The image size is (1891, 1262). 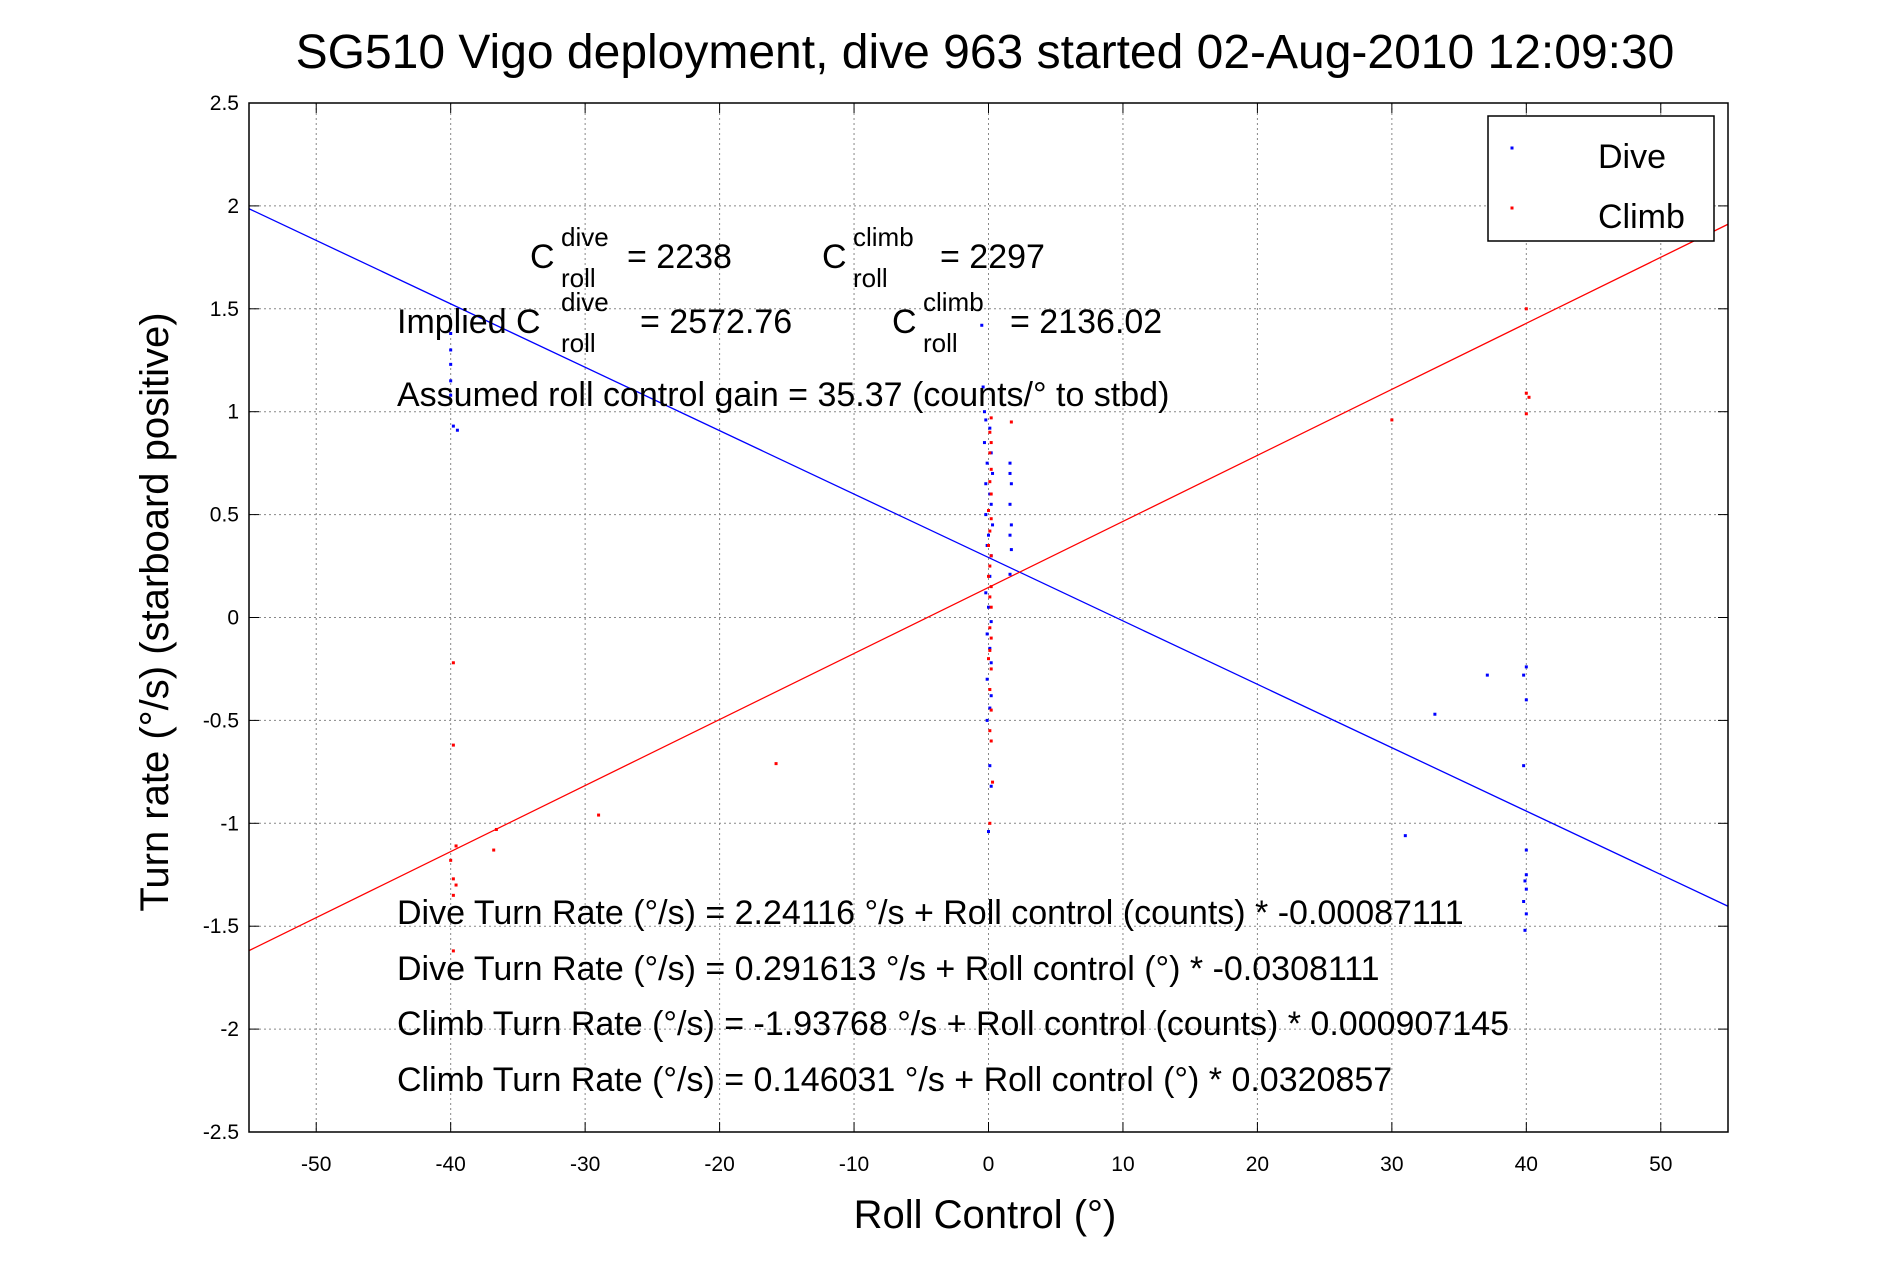 I want to click on c-dive-sup: dive, so click(x=585, y=237).